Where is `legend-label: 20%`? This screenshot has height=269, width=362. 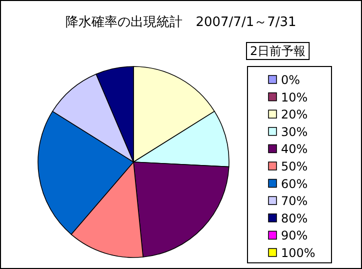 legend-label: 20% is located at coordinates (294, 115).